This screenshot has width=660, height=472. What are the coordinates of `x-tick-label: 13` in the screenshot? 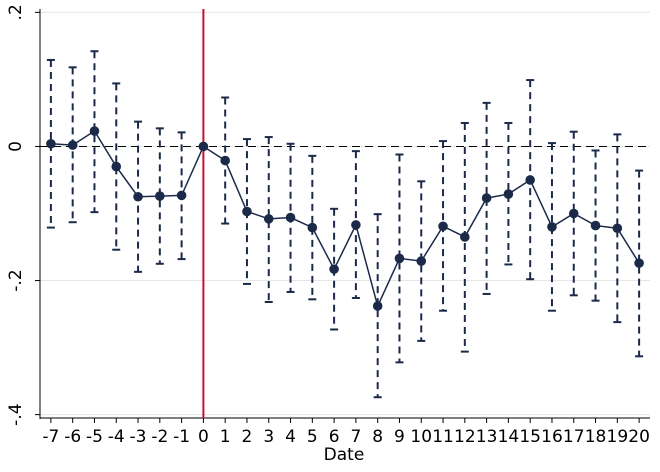 It's located at (487, 437).